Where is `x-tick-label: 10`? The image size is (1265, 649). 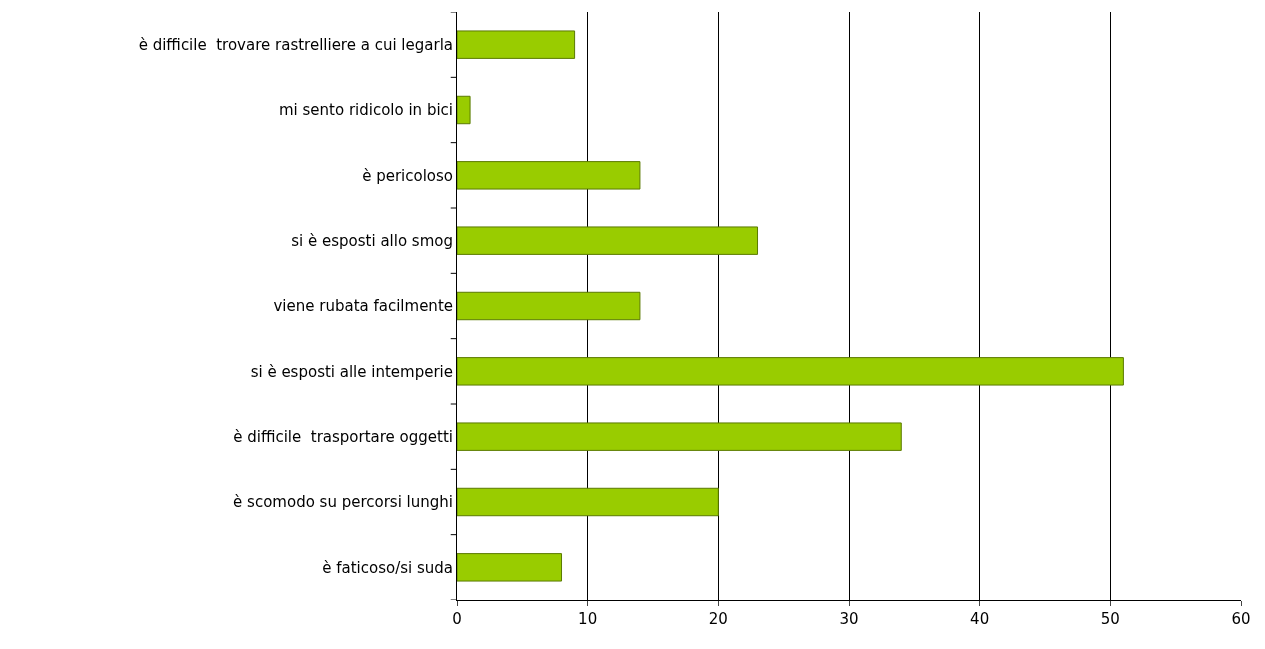
x-tick-label: 10 is located at coordinates (588, 619).